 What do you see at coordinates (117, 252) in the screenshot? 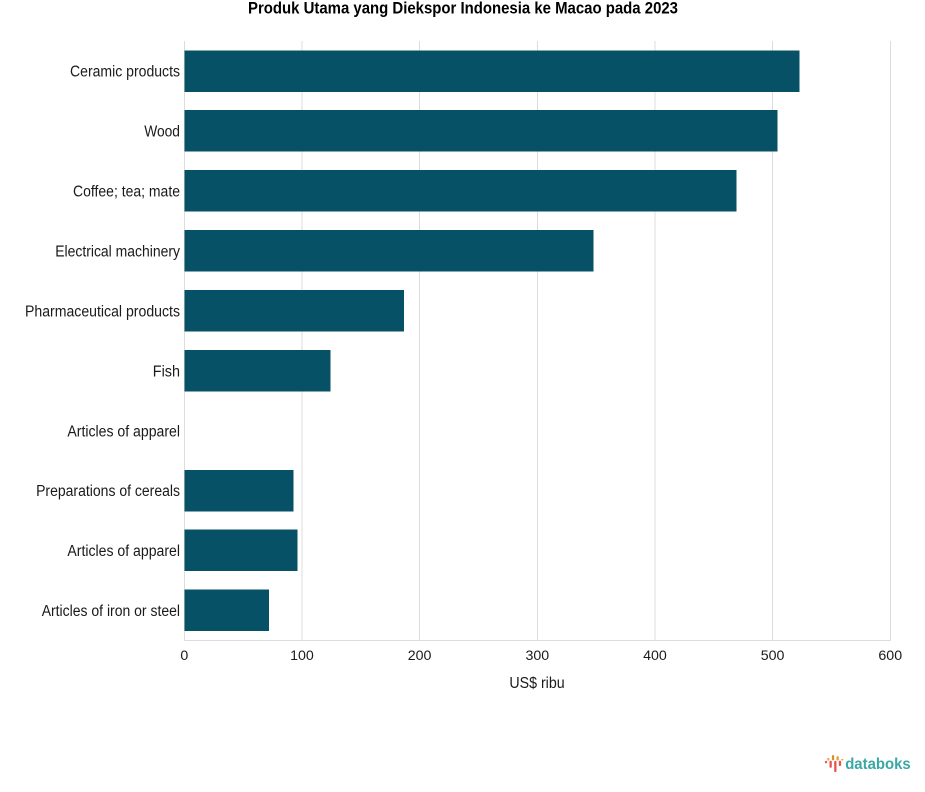
I see `svg-text: Electrical machinery` at bounding box center [117, 252].